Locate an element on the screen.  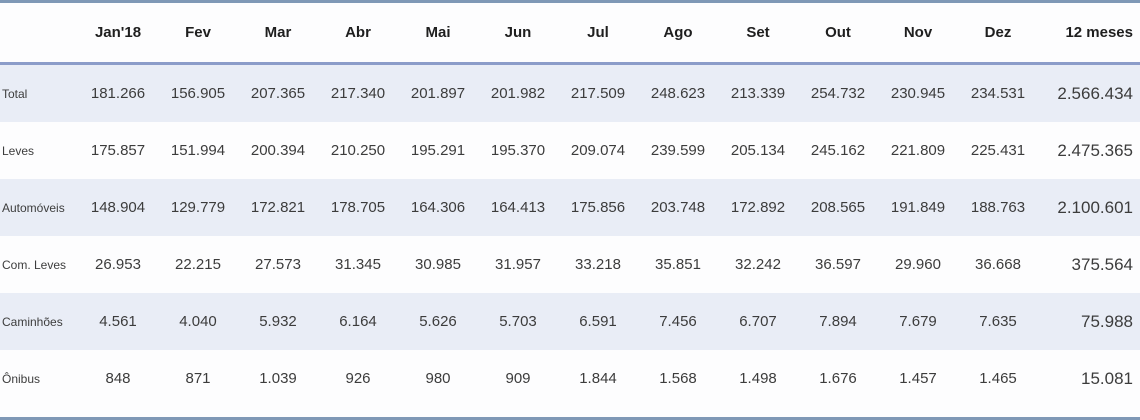
header-cell-month: Jul is located at coordinates (598, 32).